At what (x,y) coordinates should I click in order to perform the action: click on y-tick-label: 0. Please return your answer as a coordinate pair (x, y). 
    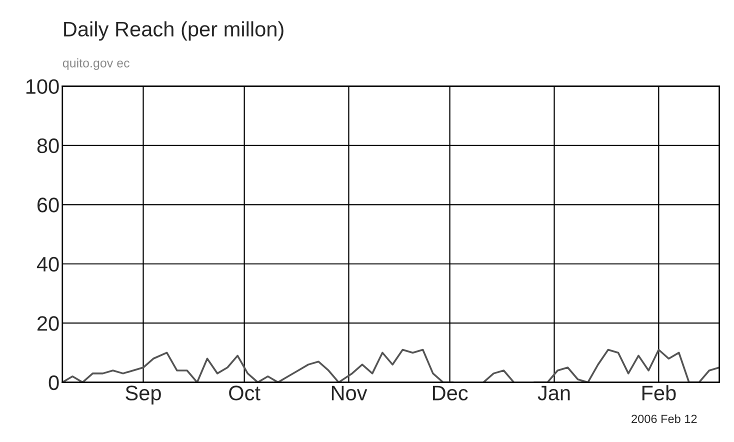
    Looking at the image, I should click on (53, 382).